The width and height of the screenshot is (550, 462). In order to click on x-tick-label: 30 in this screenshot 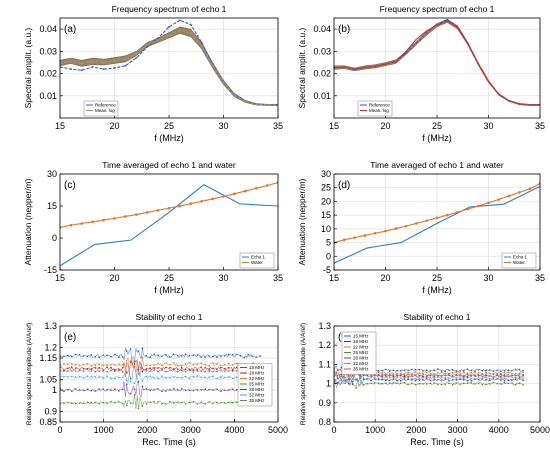, I will do `click(223, 278)`.